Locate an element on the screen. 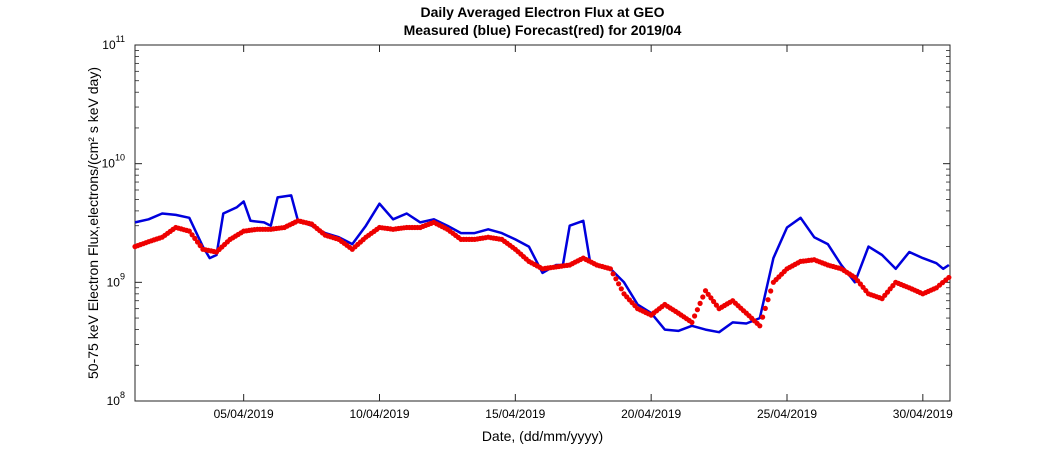  x-tick-label: 30/04/2019 is located at coordinates (923, 414).